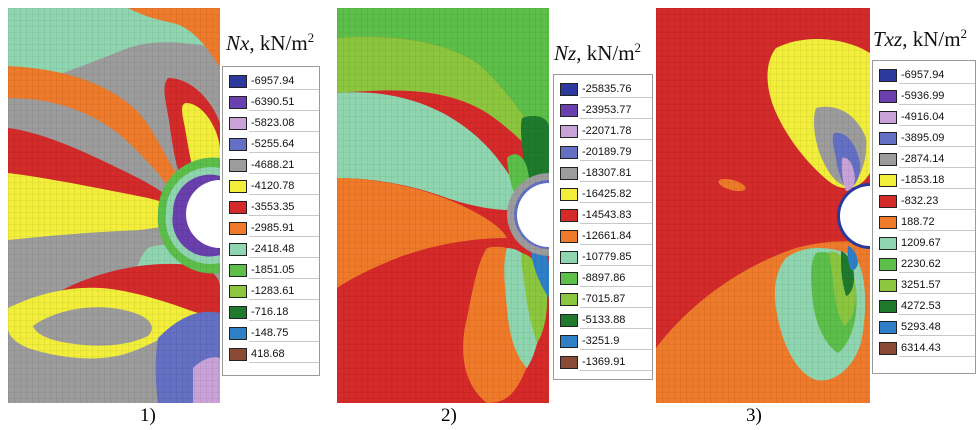  I want to click on legend-value: -716.18, so click(270, 312).